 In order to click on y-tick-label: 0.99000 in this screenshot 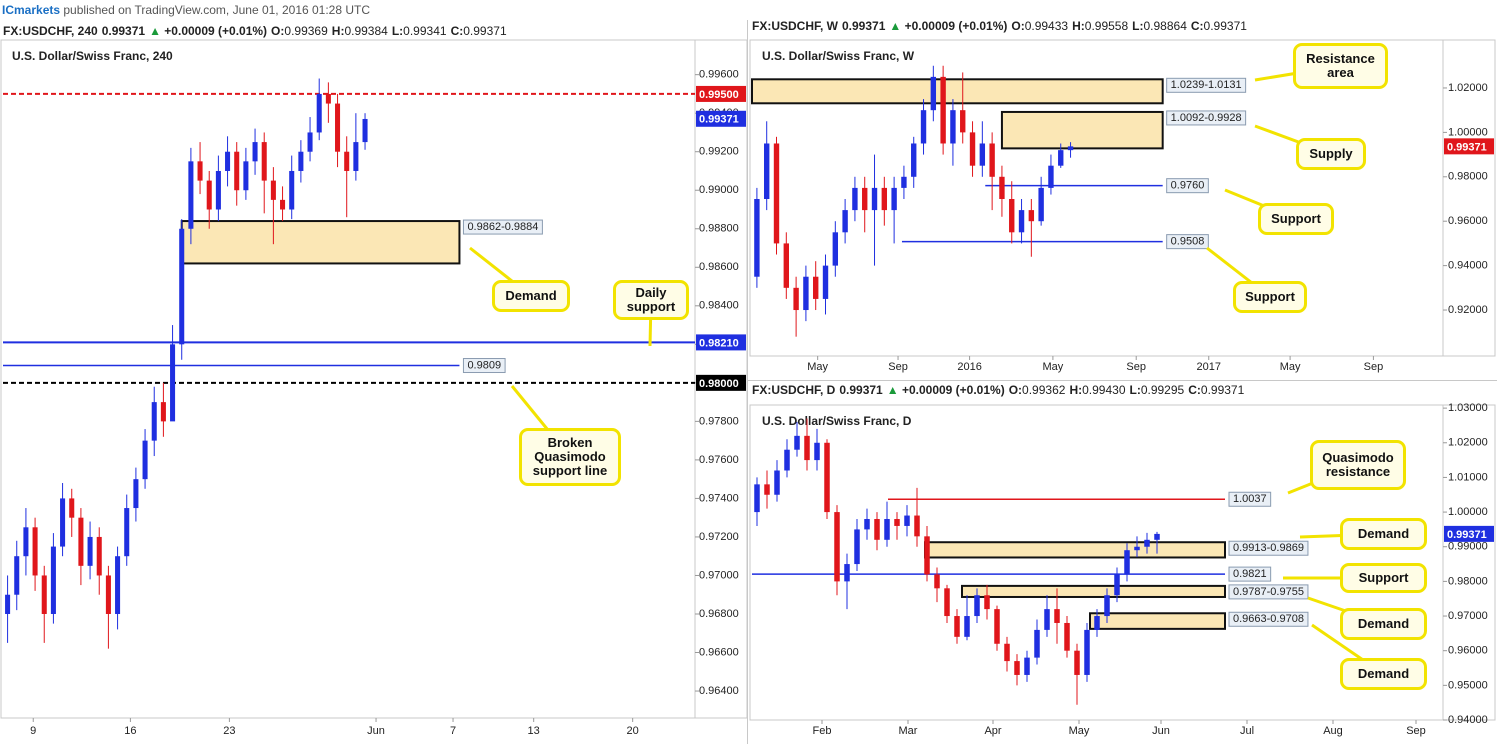, I will do `click(1468, 547)`.